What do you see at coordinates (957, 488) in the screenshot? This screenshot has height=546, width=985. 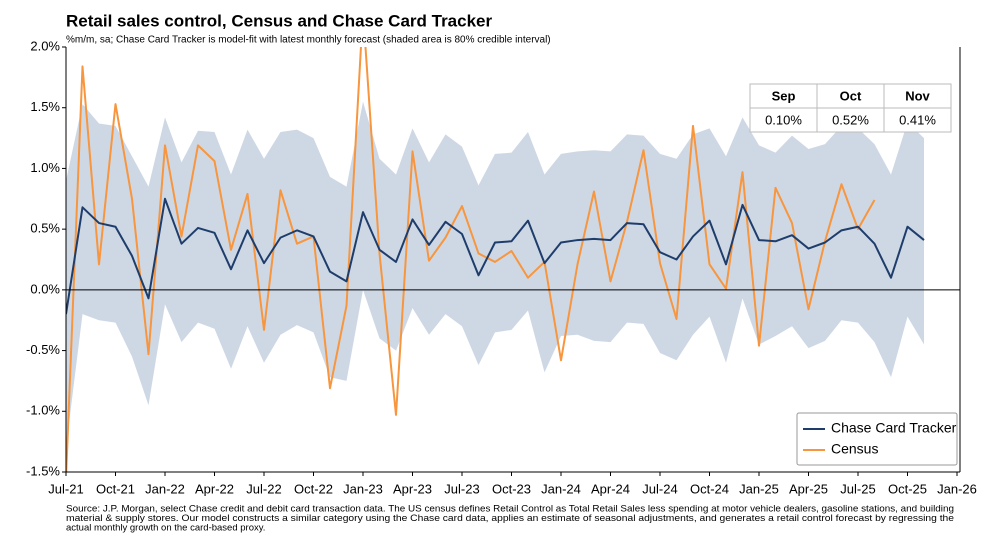 I see `x-tick-label: Jan-26` at bounding box center [957, 488].